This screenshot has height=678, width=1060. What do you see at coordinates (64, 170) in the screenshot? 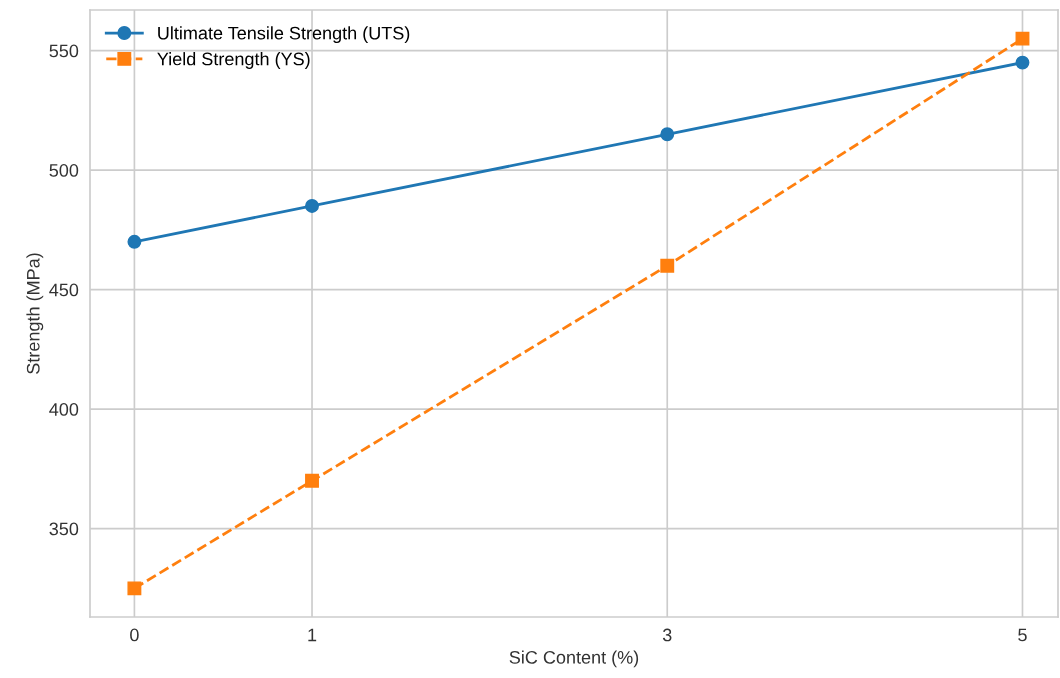
I see `y-tick-label: 500` at bounding box center [64, 170].